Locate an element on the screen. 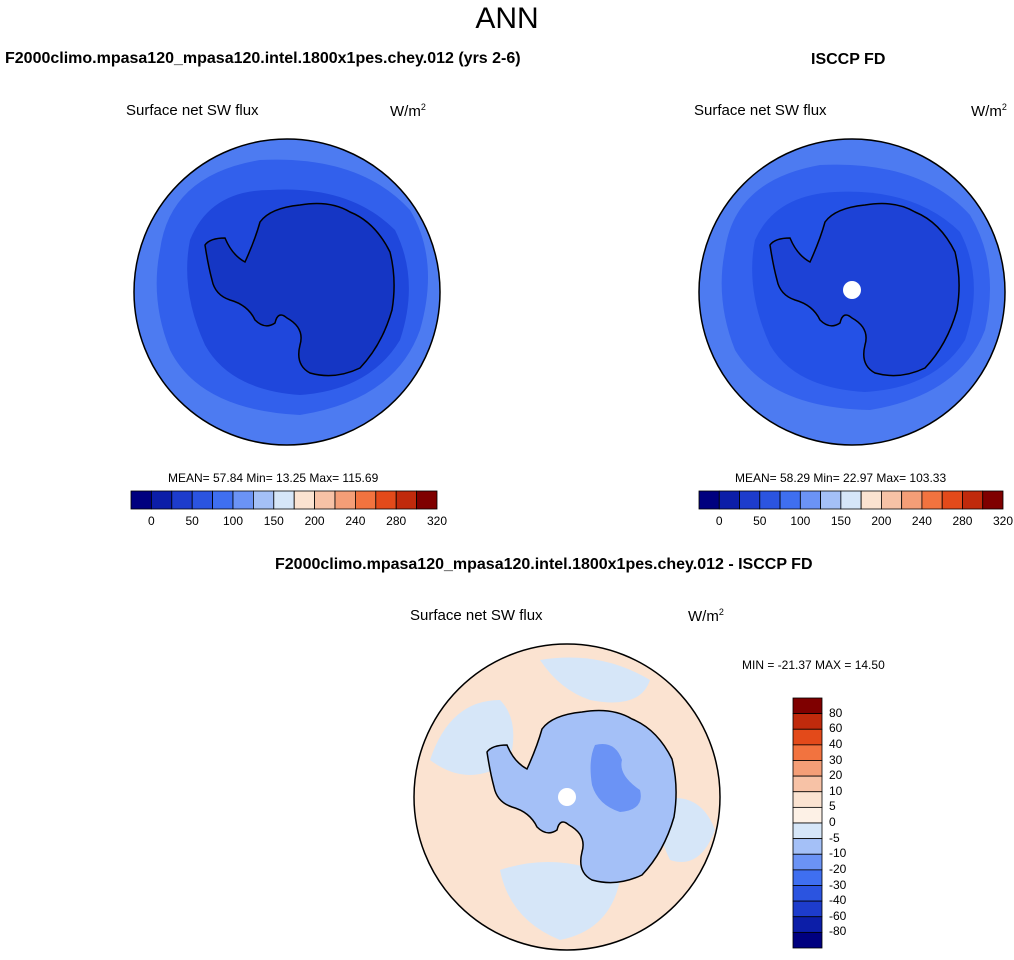  colorbar-tick-label: 5 is located at coordinates (832, 806).